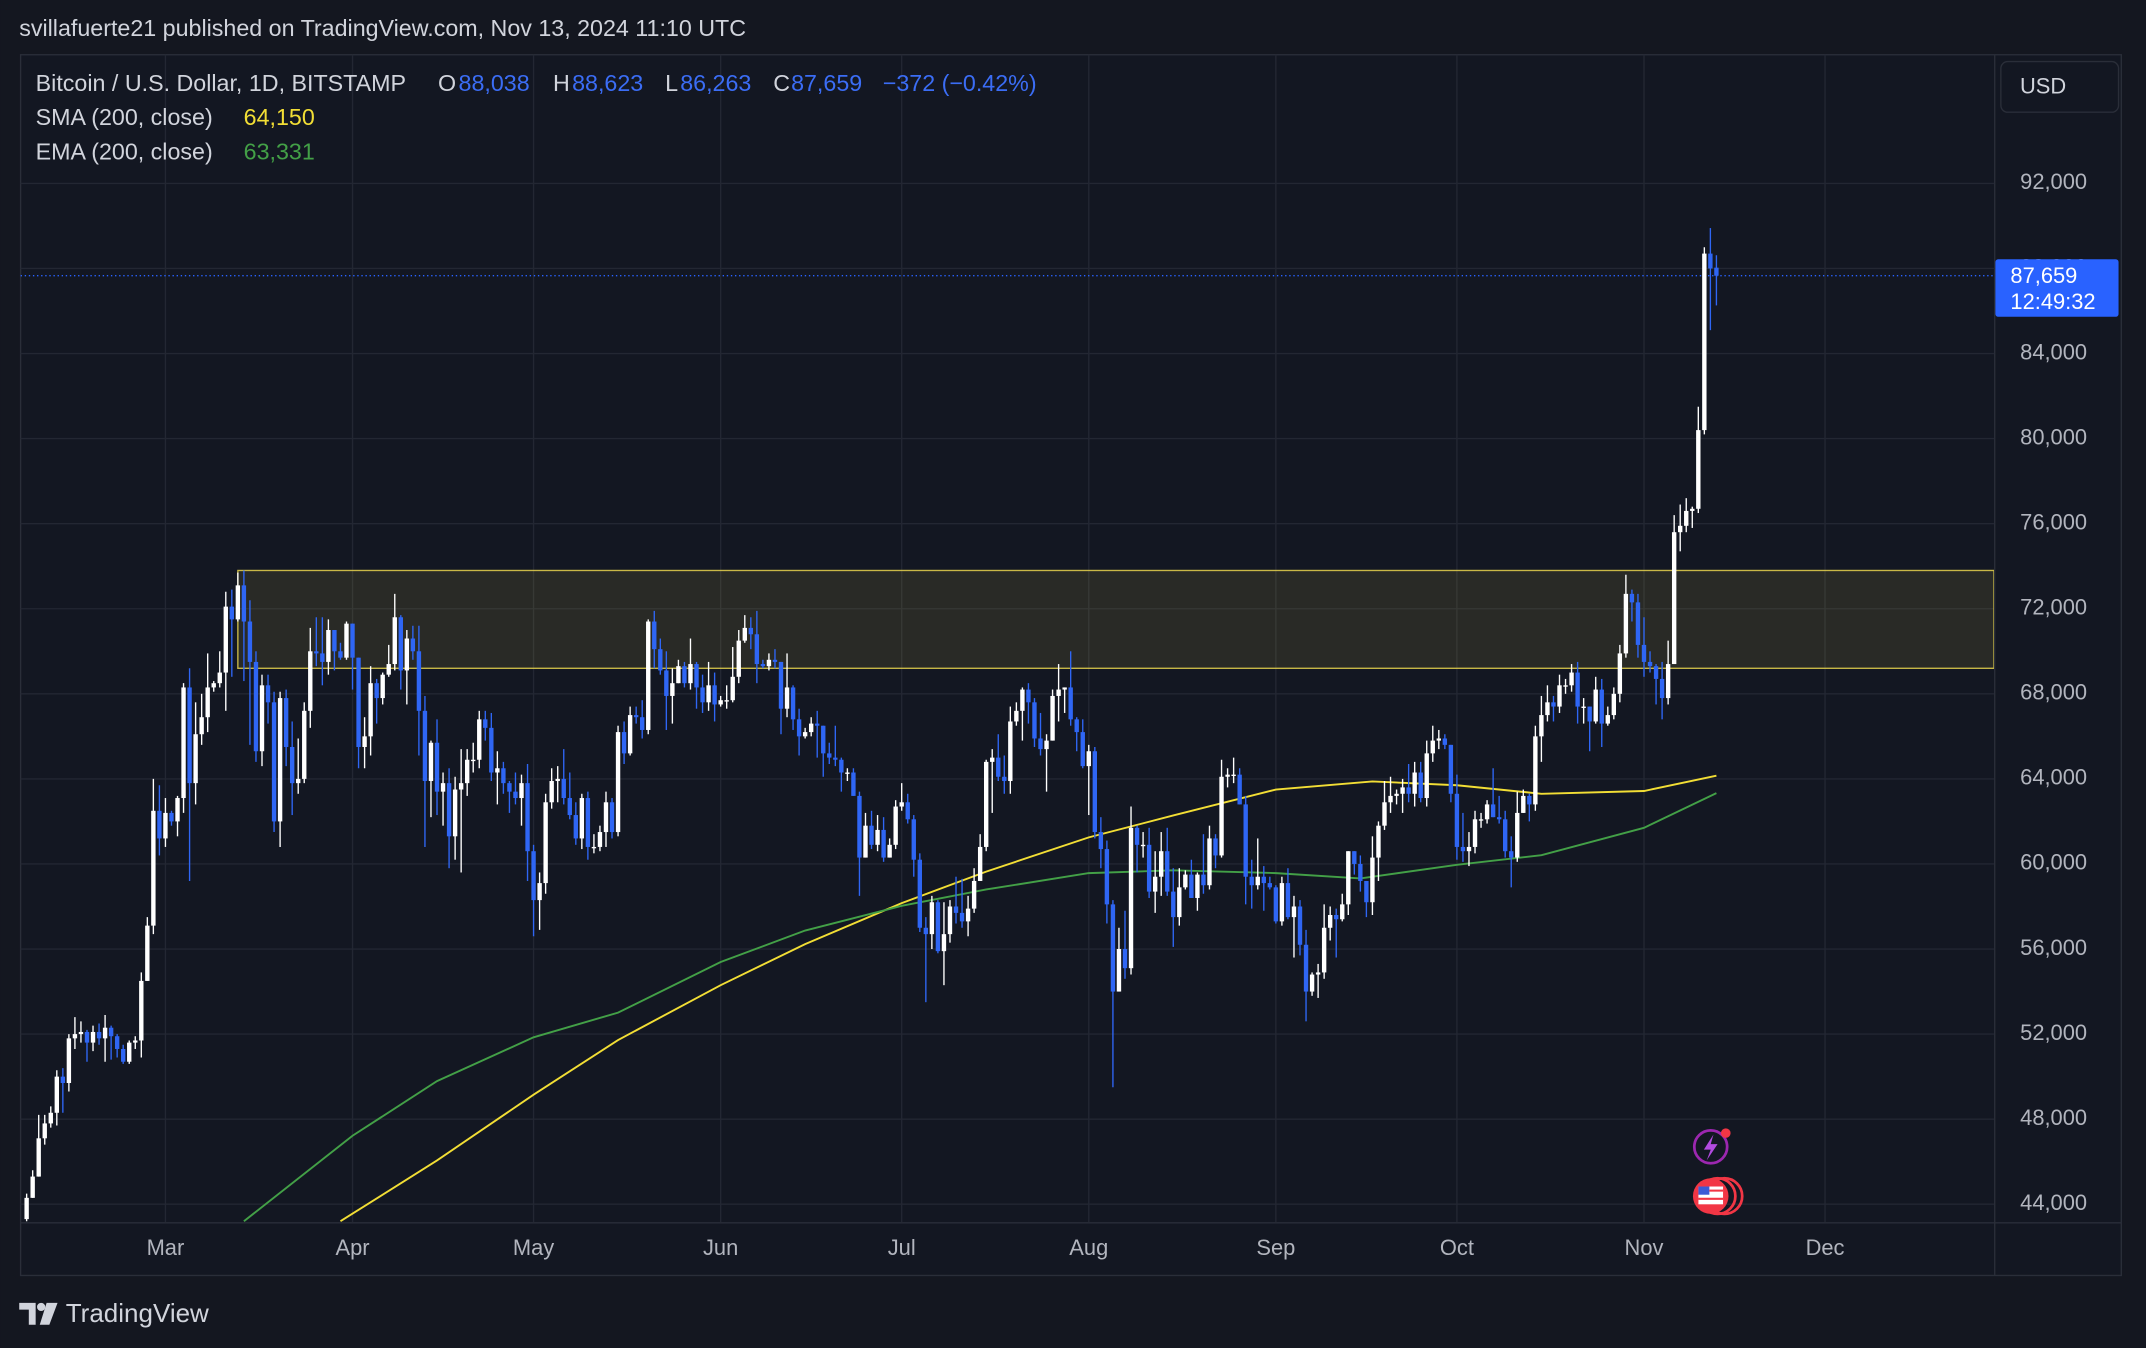  What do you see at coordinates (1718, 1172) in the screenshot?
I see `event-icons` at bounding box center [1718, 1172].